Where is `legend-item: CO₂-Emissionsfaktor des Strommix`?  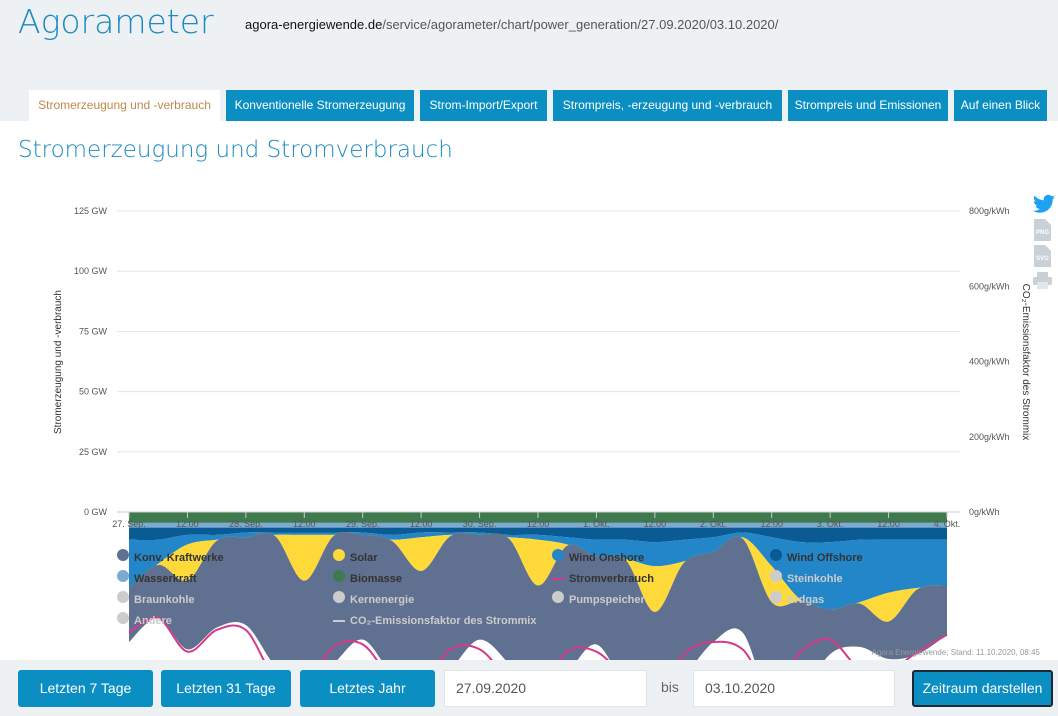
legend-item: CO₂-Emissionsfaktor des Strommix is located at coordinates (434, 621).